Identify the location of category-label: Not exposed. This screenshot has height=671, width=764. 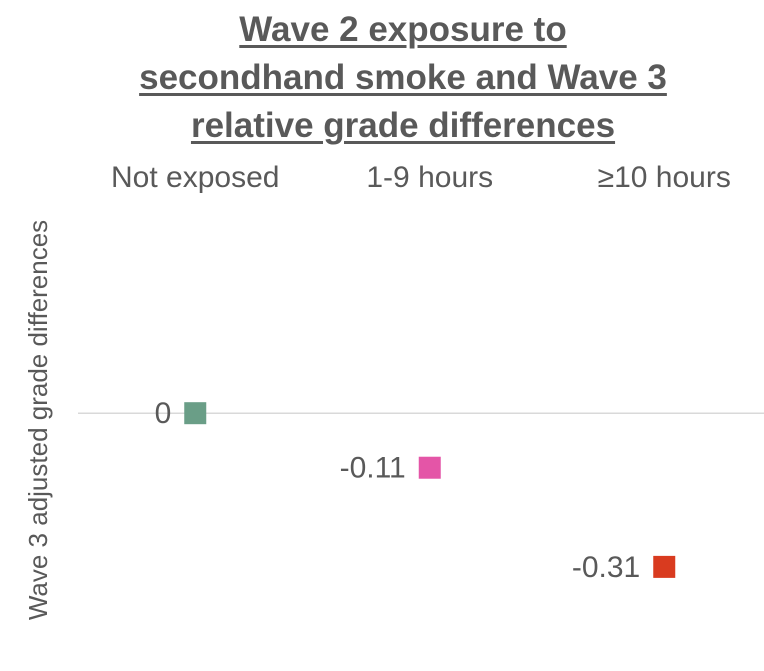
(195, 177).